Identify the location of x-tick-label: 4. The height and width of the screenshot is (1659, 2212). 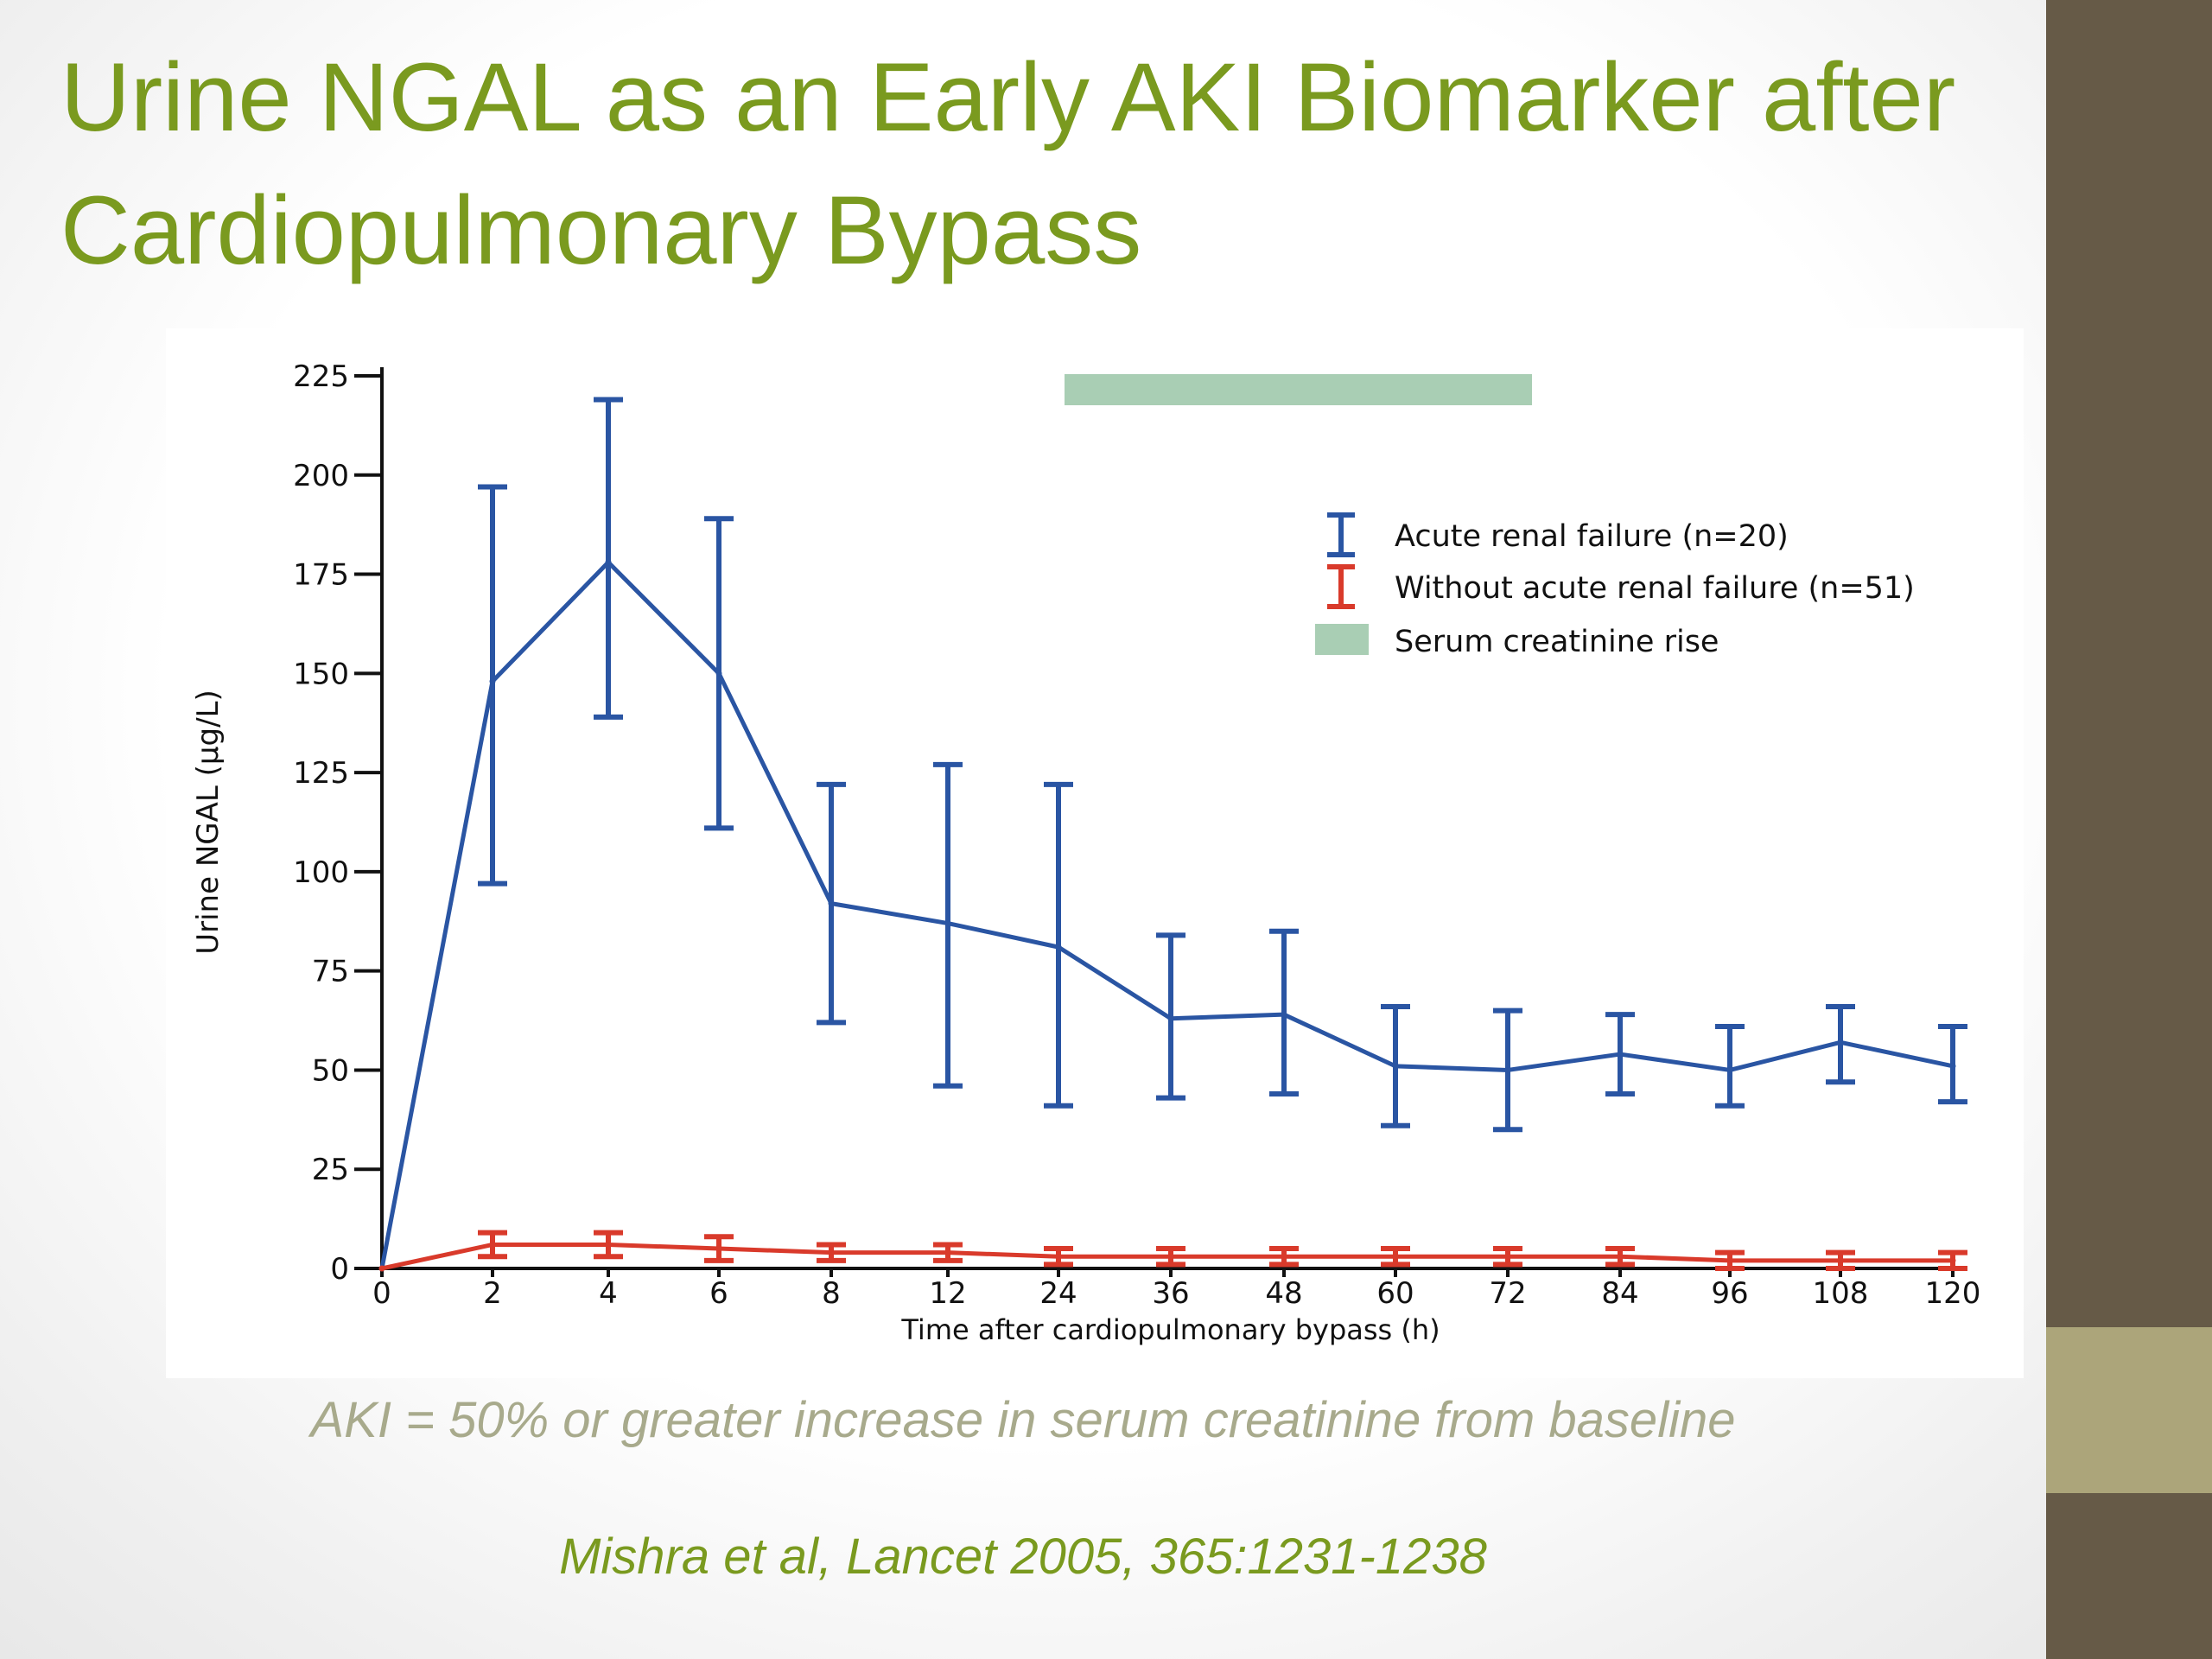
(608, 1293).